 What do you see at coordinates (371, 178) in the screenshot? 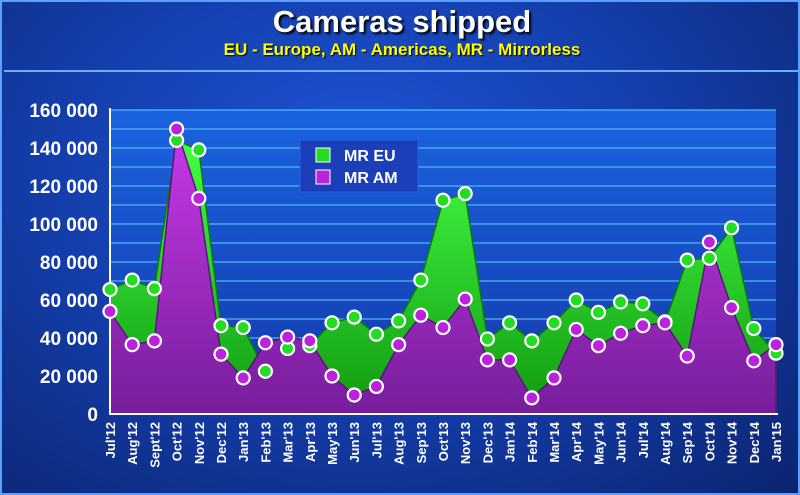
I see `legend-label: MR AM` at bounding box center [371, 178].